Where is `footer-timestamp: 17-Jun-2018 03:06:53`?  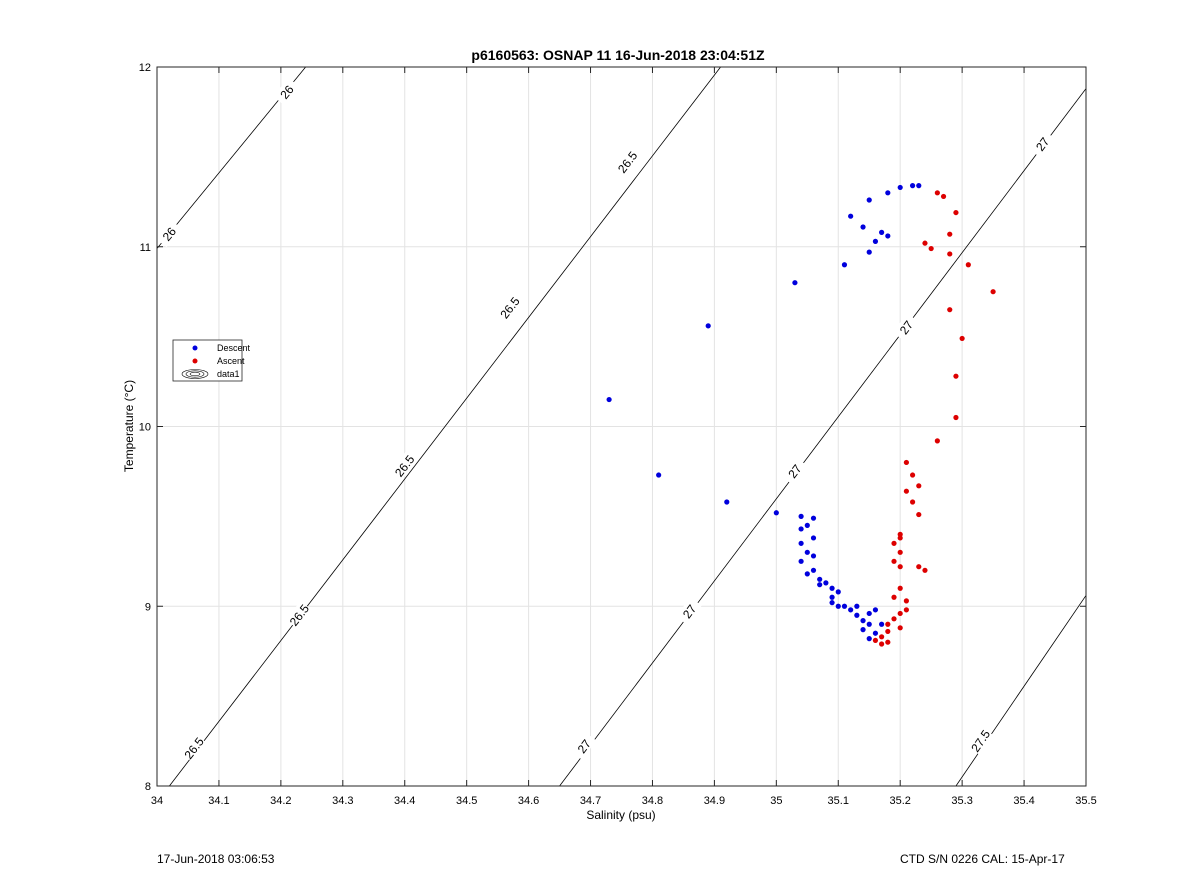 footer-timestamp: 17-Jun-2018 03:06:53 is located at coordinates (216, 859).